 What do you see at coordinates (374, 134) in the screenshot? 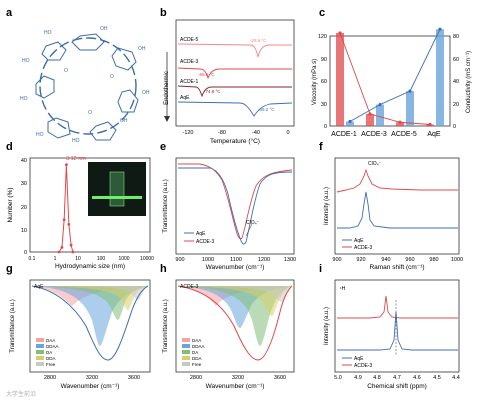
I see `category-label: ACDE-3` at bounding box center [374, 134].